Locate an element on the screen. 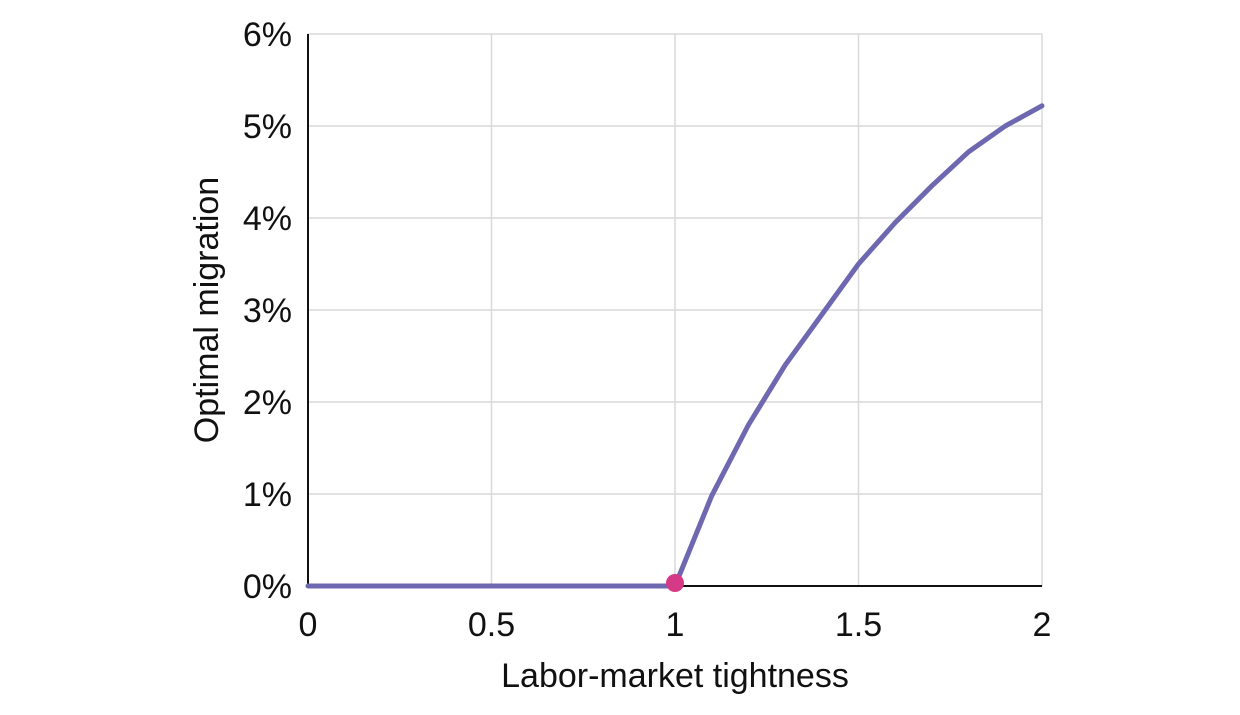 Image resolution: width=1240 pixels, height=715 pixels. y-tick-label: 3% is located at coordinates (267, 311).